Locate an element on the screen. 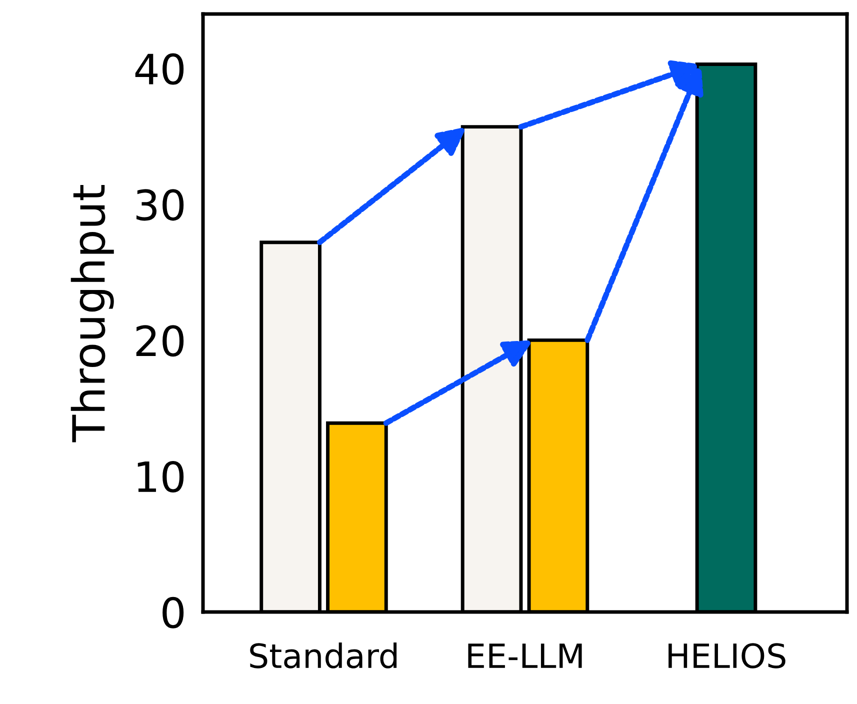  x-tick-label: EE-LLM is located at coordinates (525, 656).